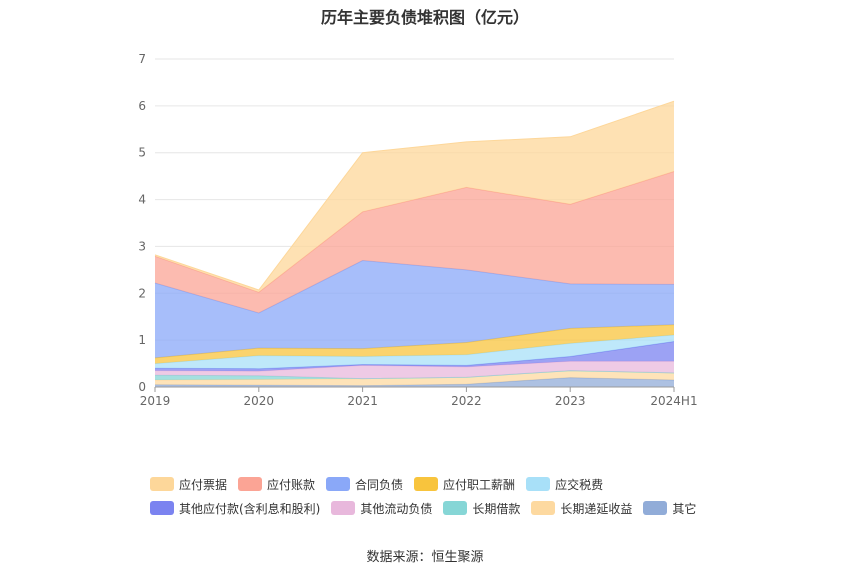  Describe the element at coordinates (684, 508) in the screenshot. I see `legend-label: 其它` at that location.